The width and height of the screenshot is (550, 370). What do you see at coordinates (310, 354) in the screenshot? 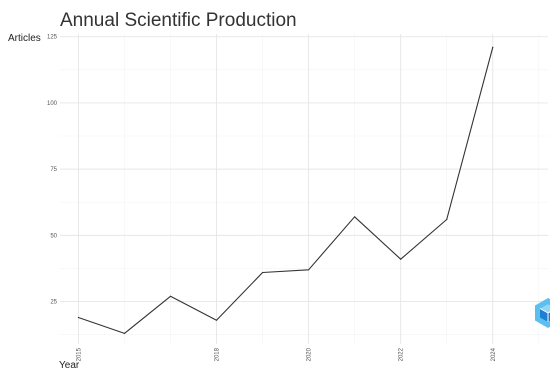
I see `x-tick-label: 2020` at bounding box center [310, 354].